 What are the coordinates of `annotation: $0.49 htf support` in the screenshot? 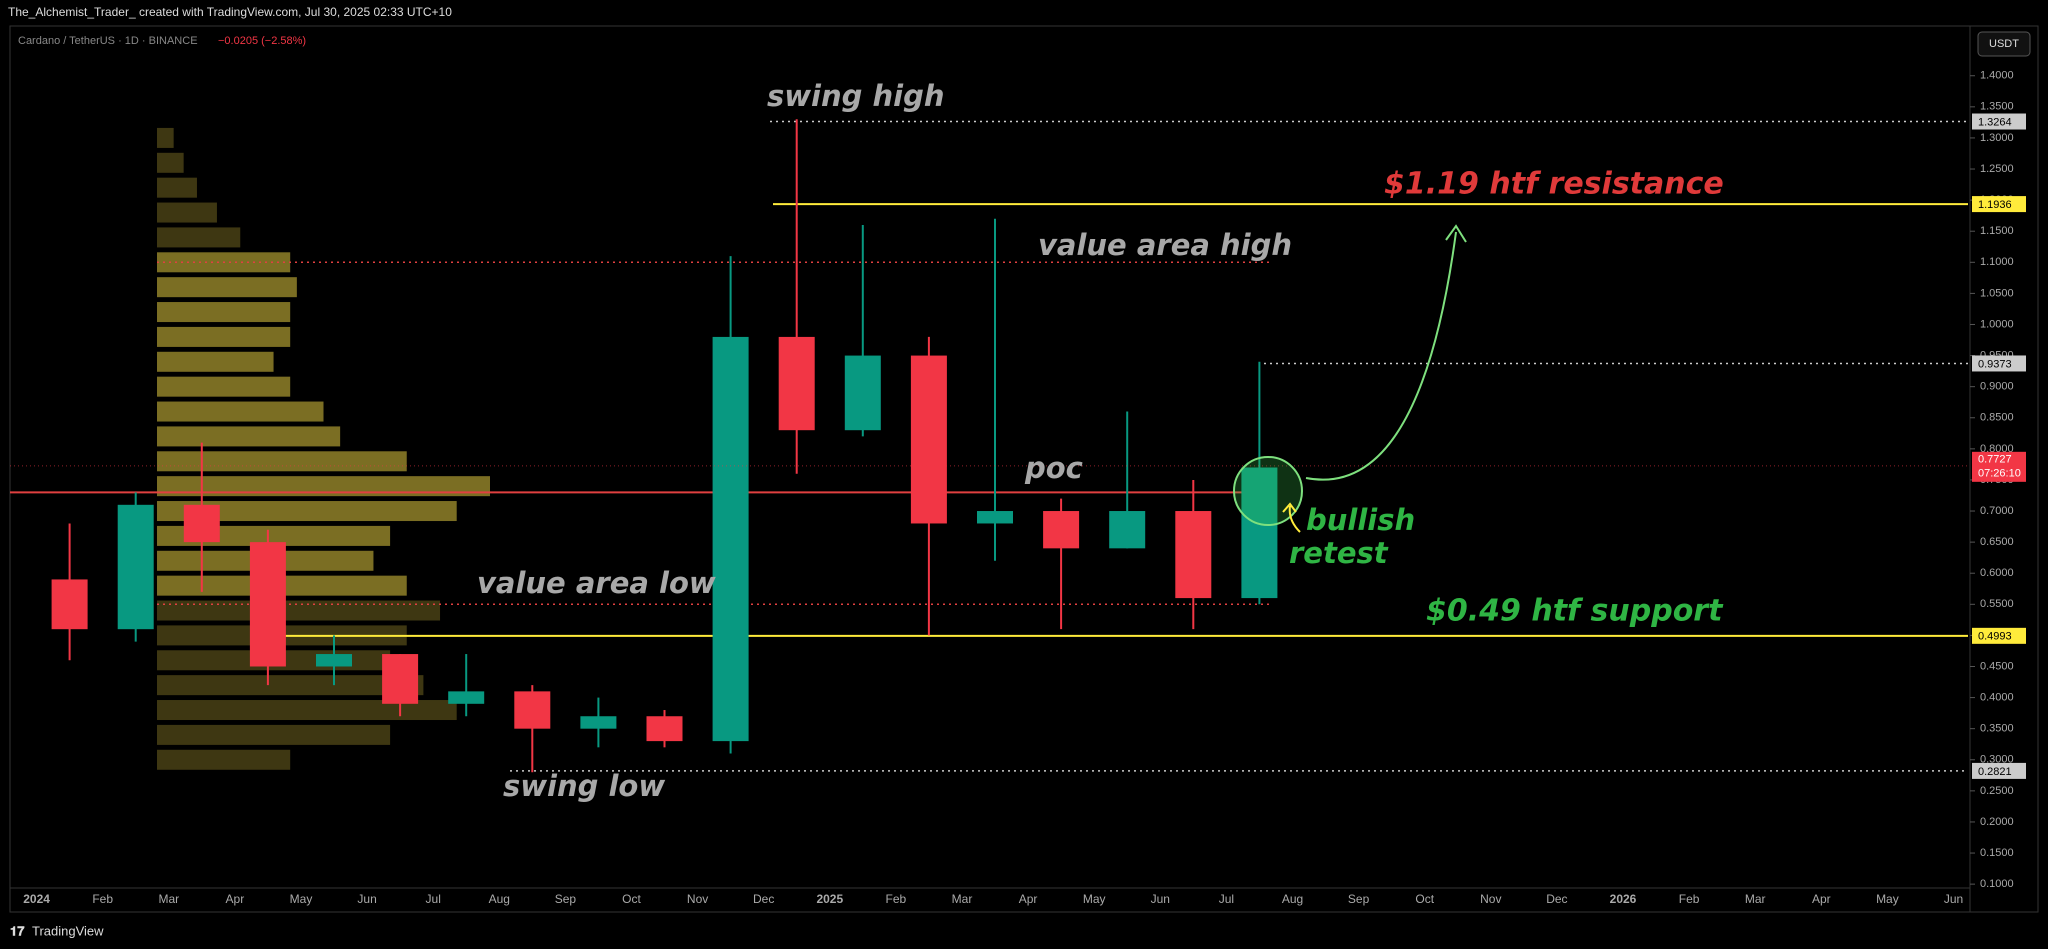 It's located at (1575, 611).